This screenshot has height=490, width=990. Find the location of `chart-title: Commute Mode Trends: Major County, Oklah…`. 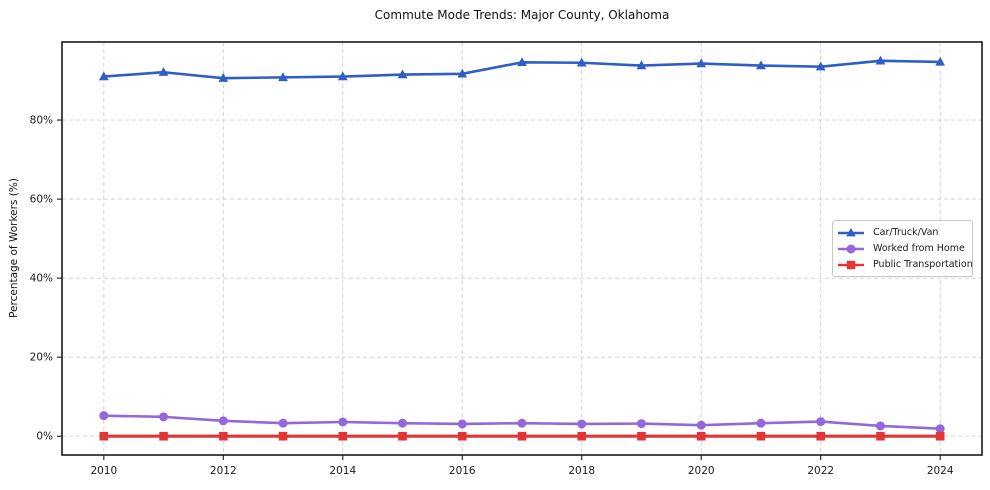

chart-title: Commute Mode Trends: Major County, Oklah… is located at coordinates (522, 15).